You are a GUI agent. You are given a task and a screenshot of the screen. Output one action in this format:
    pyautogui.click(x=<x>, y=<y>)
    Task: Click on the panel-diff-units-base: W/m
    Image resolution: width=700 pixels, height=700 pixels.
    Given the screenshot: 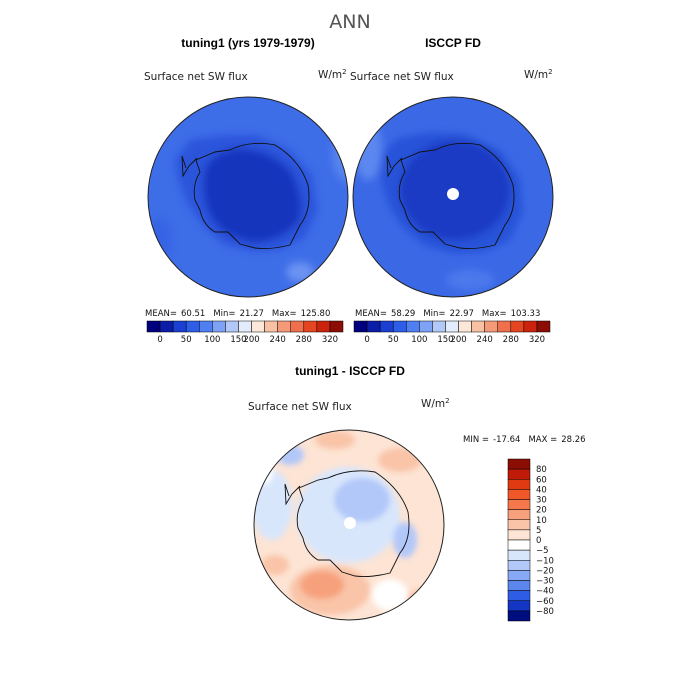 What is the action you would take?
    pyautogui.click(x=433, y=404)
    